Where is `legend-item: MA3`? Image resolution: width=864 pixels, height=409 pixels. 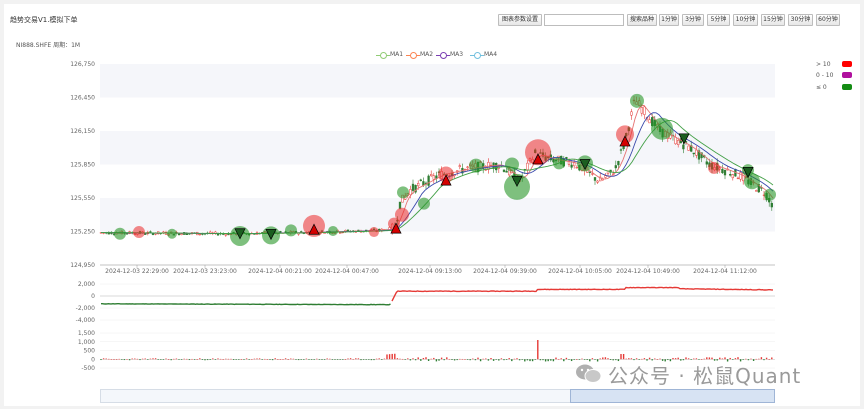
legend-item: MA3 is located at coordinates (449, 55).